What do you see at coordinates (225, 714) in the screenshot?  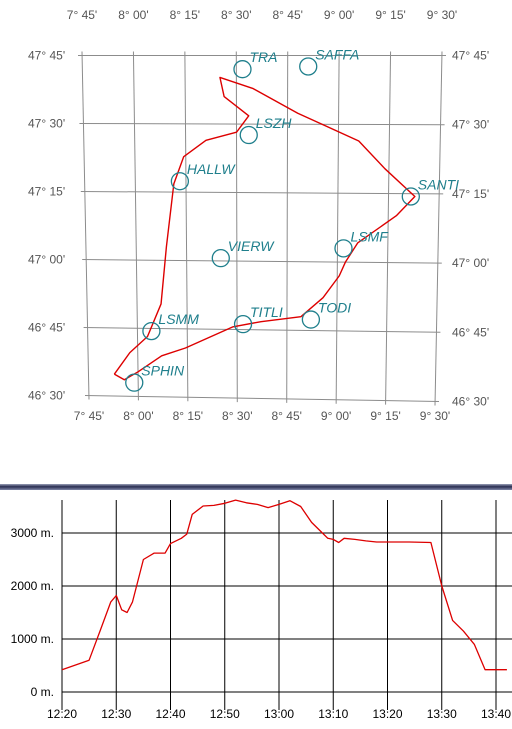 I see `time-tick-label: 12:50` at bounding box center [225, 714].